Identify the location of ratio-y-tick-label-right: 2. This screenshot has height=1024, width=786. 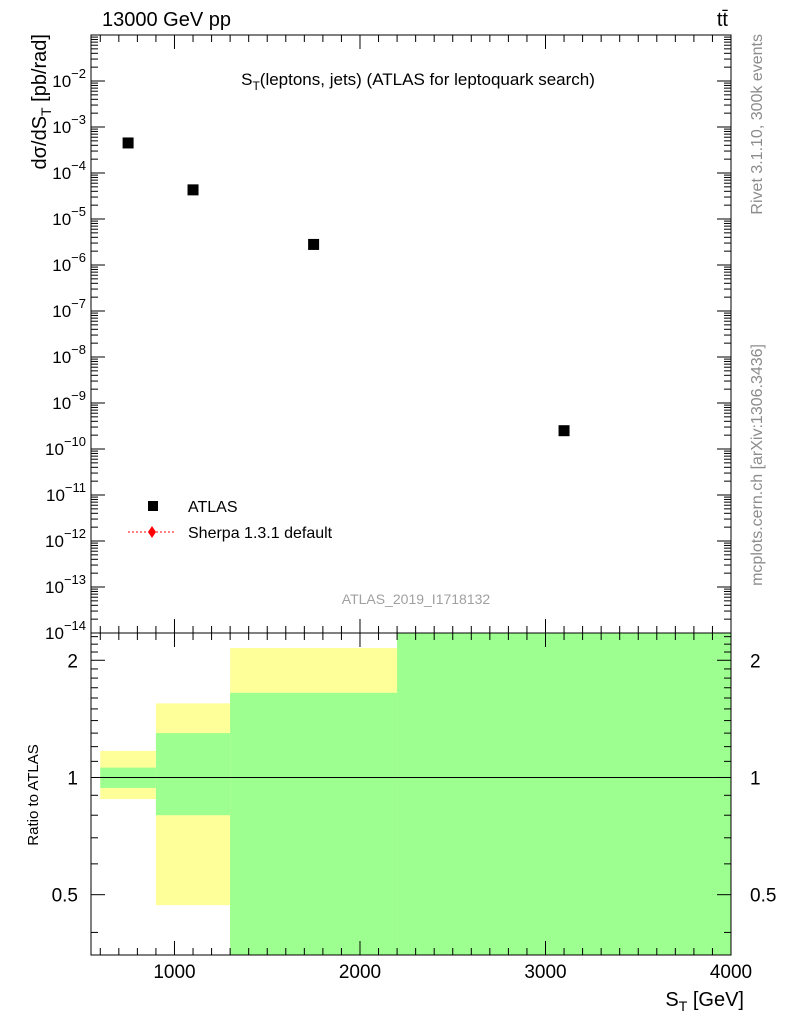
(755, 661).